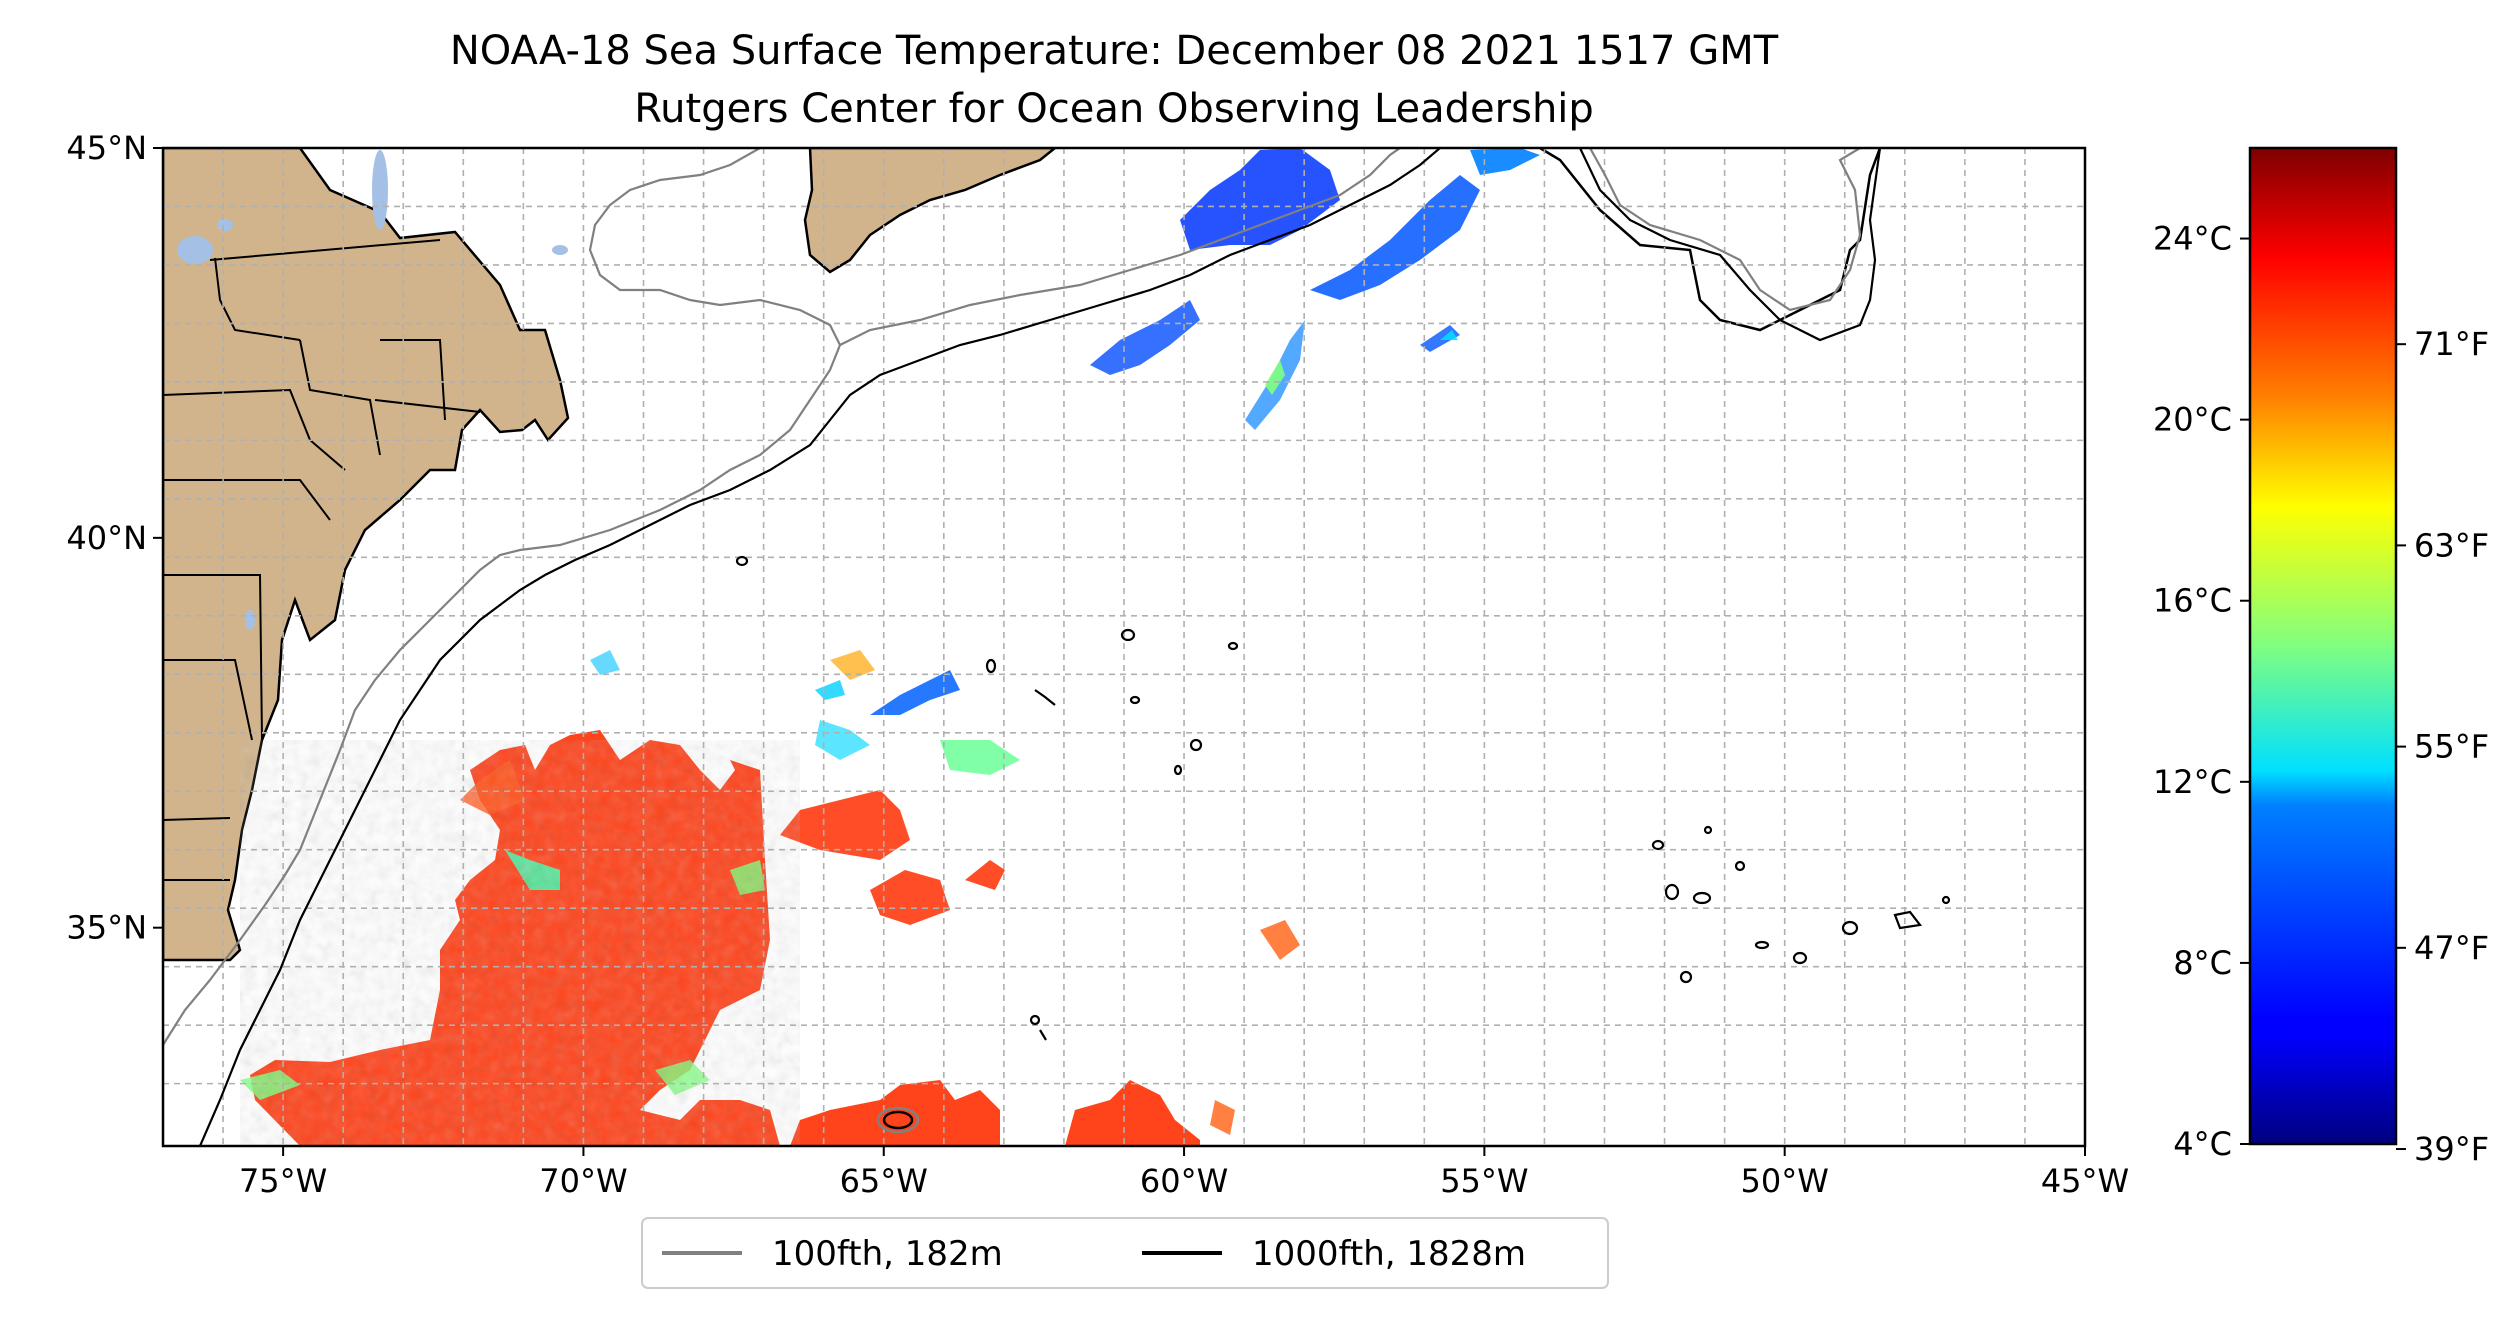  I want to click on colorbar-celsius-label: 8°C, so click(2202, 963).